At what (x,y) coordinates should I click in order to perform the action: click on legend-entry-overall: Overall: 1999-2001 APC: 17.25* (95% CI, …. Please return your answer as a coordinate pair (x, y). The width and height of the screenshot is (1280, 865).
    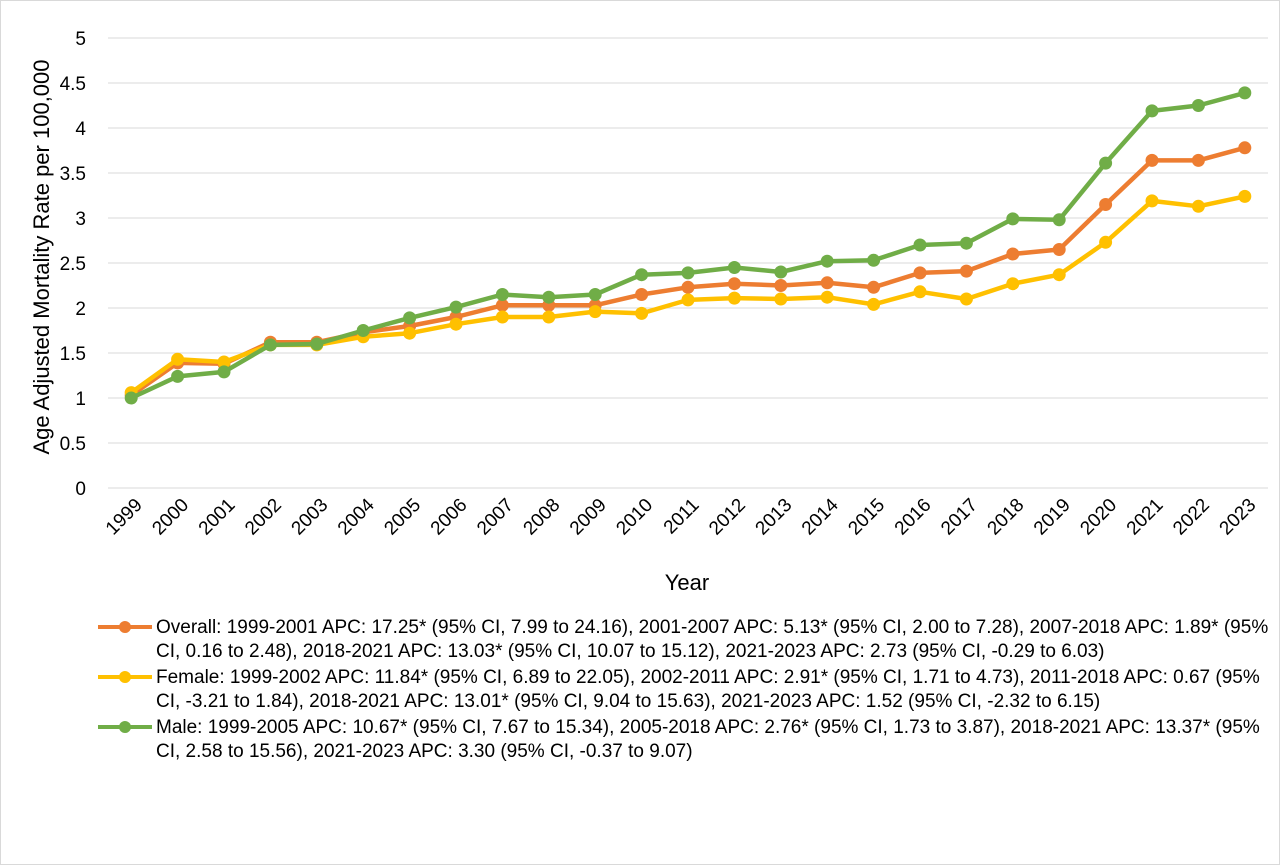
    Looking at the image, I should click on (686, 640).